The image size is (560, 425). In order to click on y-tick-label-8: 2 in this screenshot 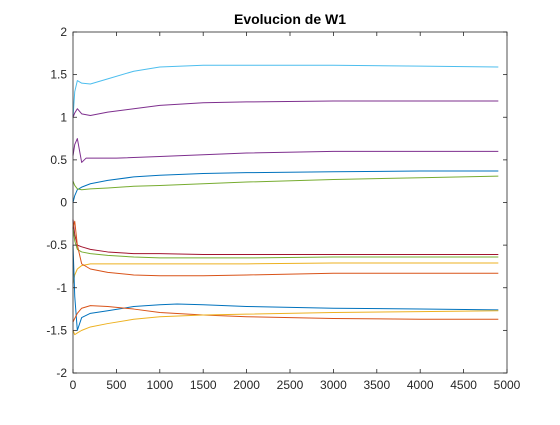, I will do `click(63, 32)`.